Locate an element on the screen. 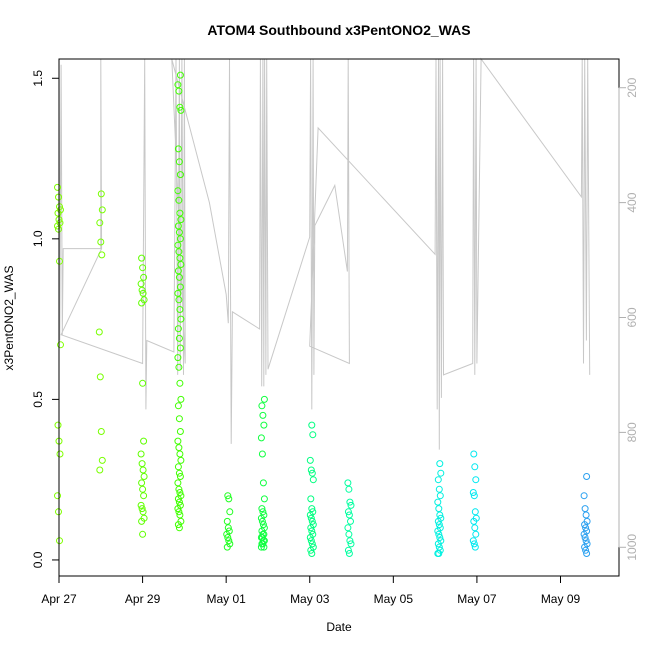 The width and height of the screenshot is (650, 650). y-axis: 0.0 0.5 1.0 1.5 is located at coordinates (45, 319).